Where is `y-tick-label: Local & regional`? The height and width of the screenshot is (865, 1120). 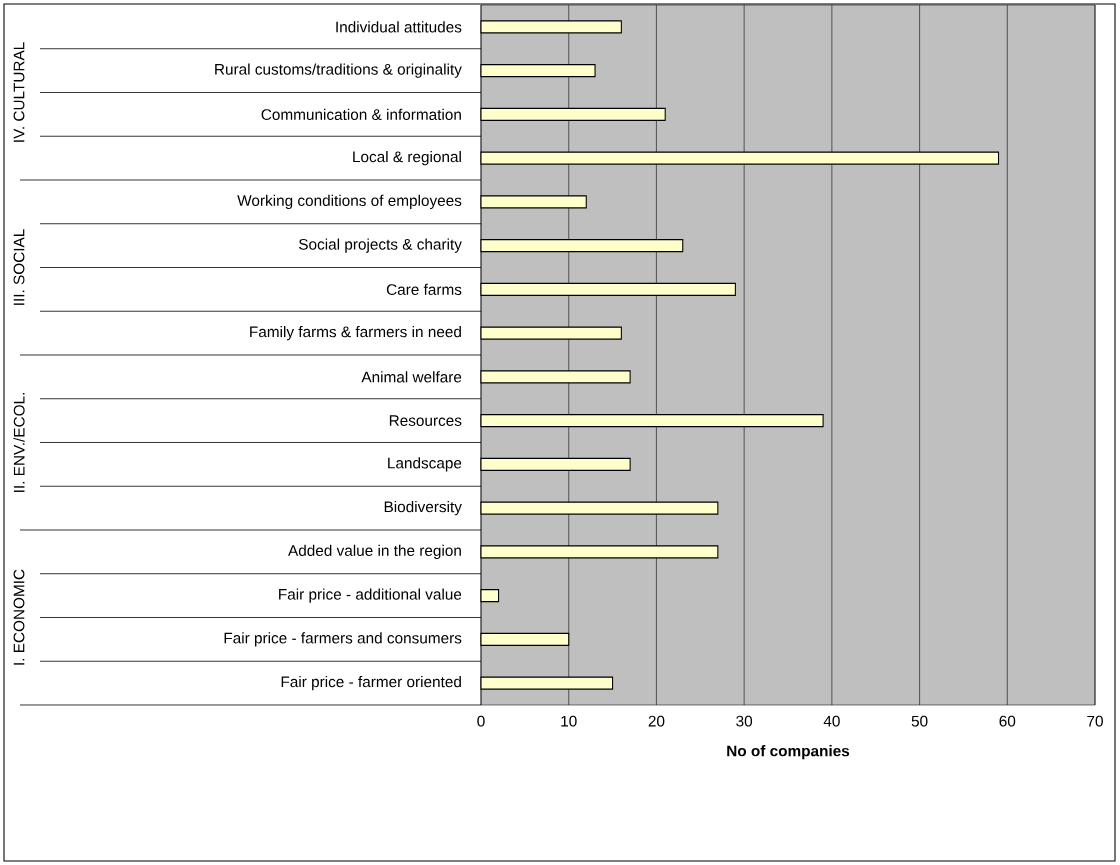 y-tick-label: Local & regional is located at coordinates (407, 158).